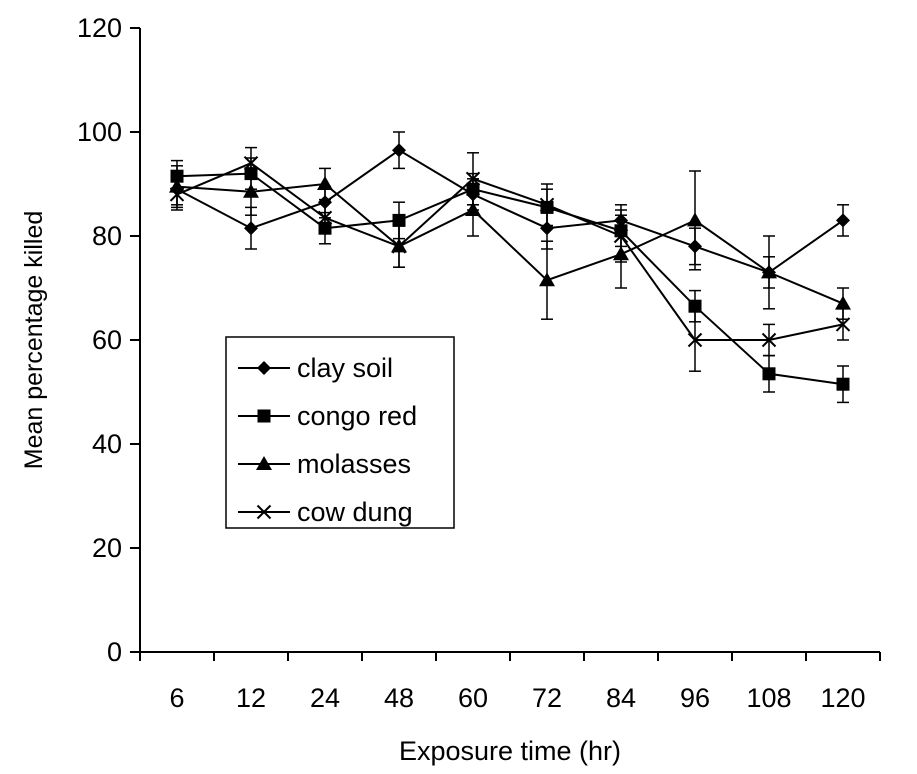  I want to click on x-tick-label: 108, so click(768, 698).